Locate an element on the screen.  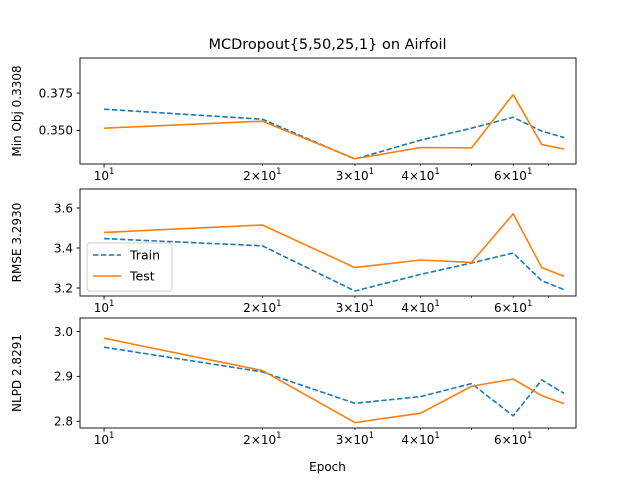
y-axis-label: NLPD 2.8291 is located at coordinates (17, 373).